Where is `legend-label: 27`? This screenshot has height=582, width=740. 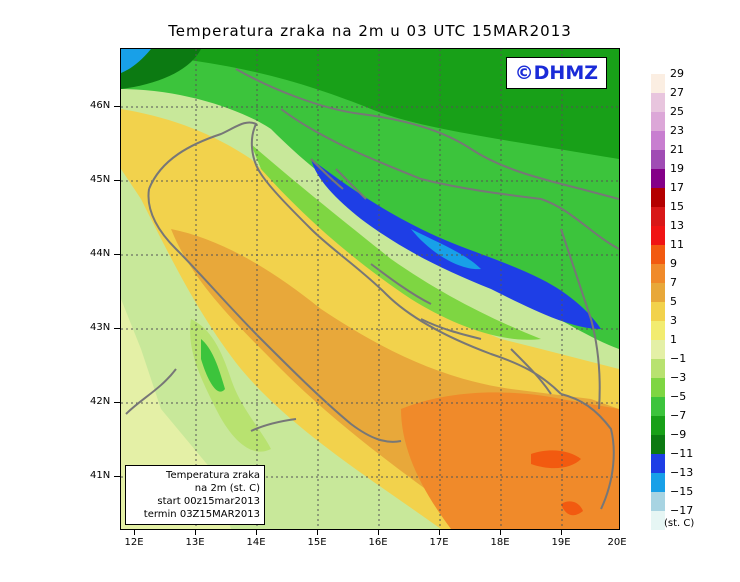
legend-label: 27 is located at coordinates (677, 92).